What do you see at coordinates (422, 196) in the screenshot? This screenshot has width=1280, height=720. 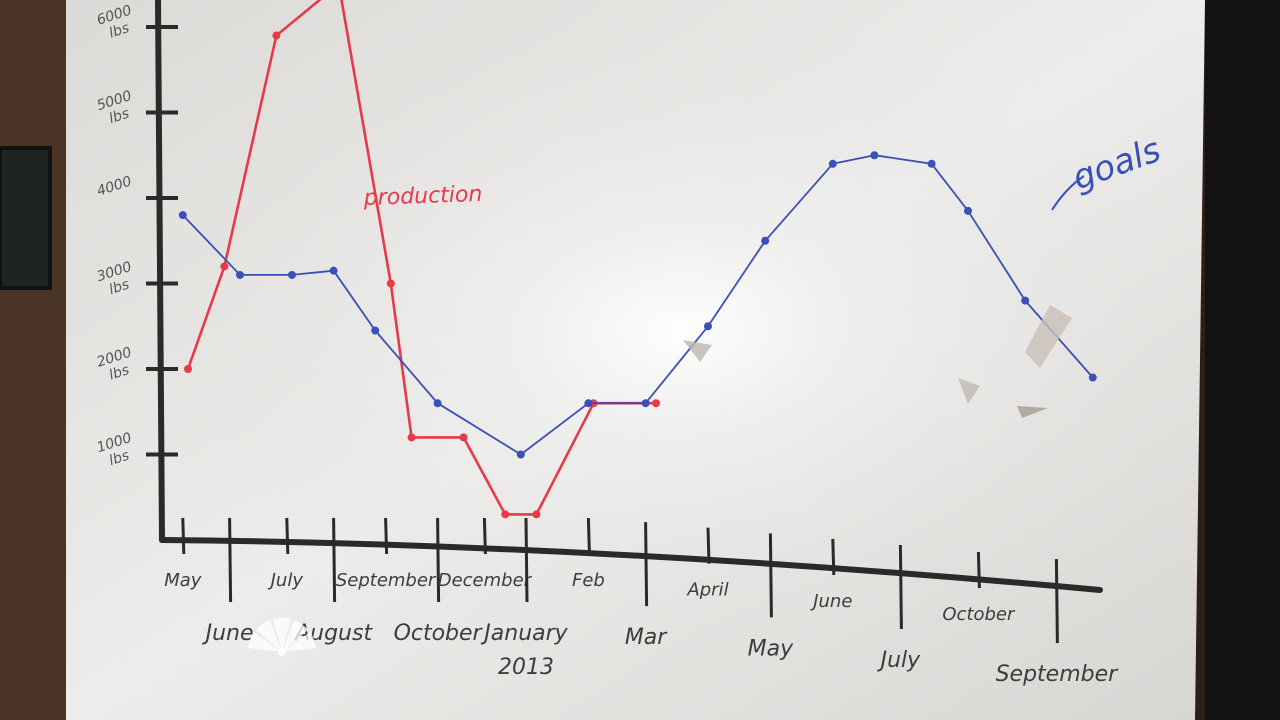 I see `production-series-label: production` at bounding box center [422, 196].